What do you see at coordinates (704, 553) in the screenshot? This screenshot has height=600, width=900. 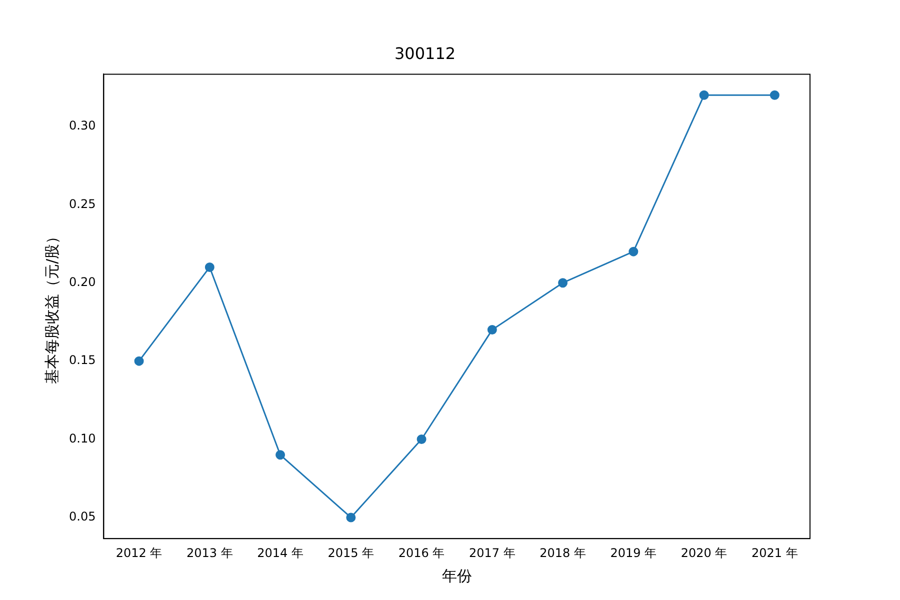 I see `x-tick-label: 2020 年` at bounding box center [704, 553].